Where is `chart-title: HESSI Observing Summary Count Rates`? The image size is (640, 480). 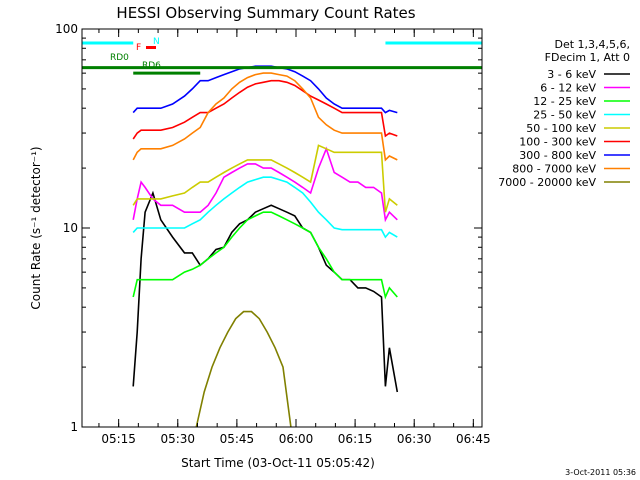 chart-title: HESSI Observing Summary Count Rates is located at coordinates (265, 13).